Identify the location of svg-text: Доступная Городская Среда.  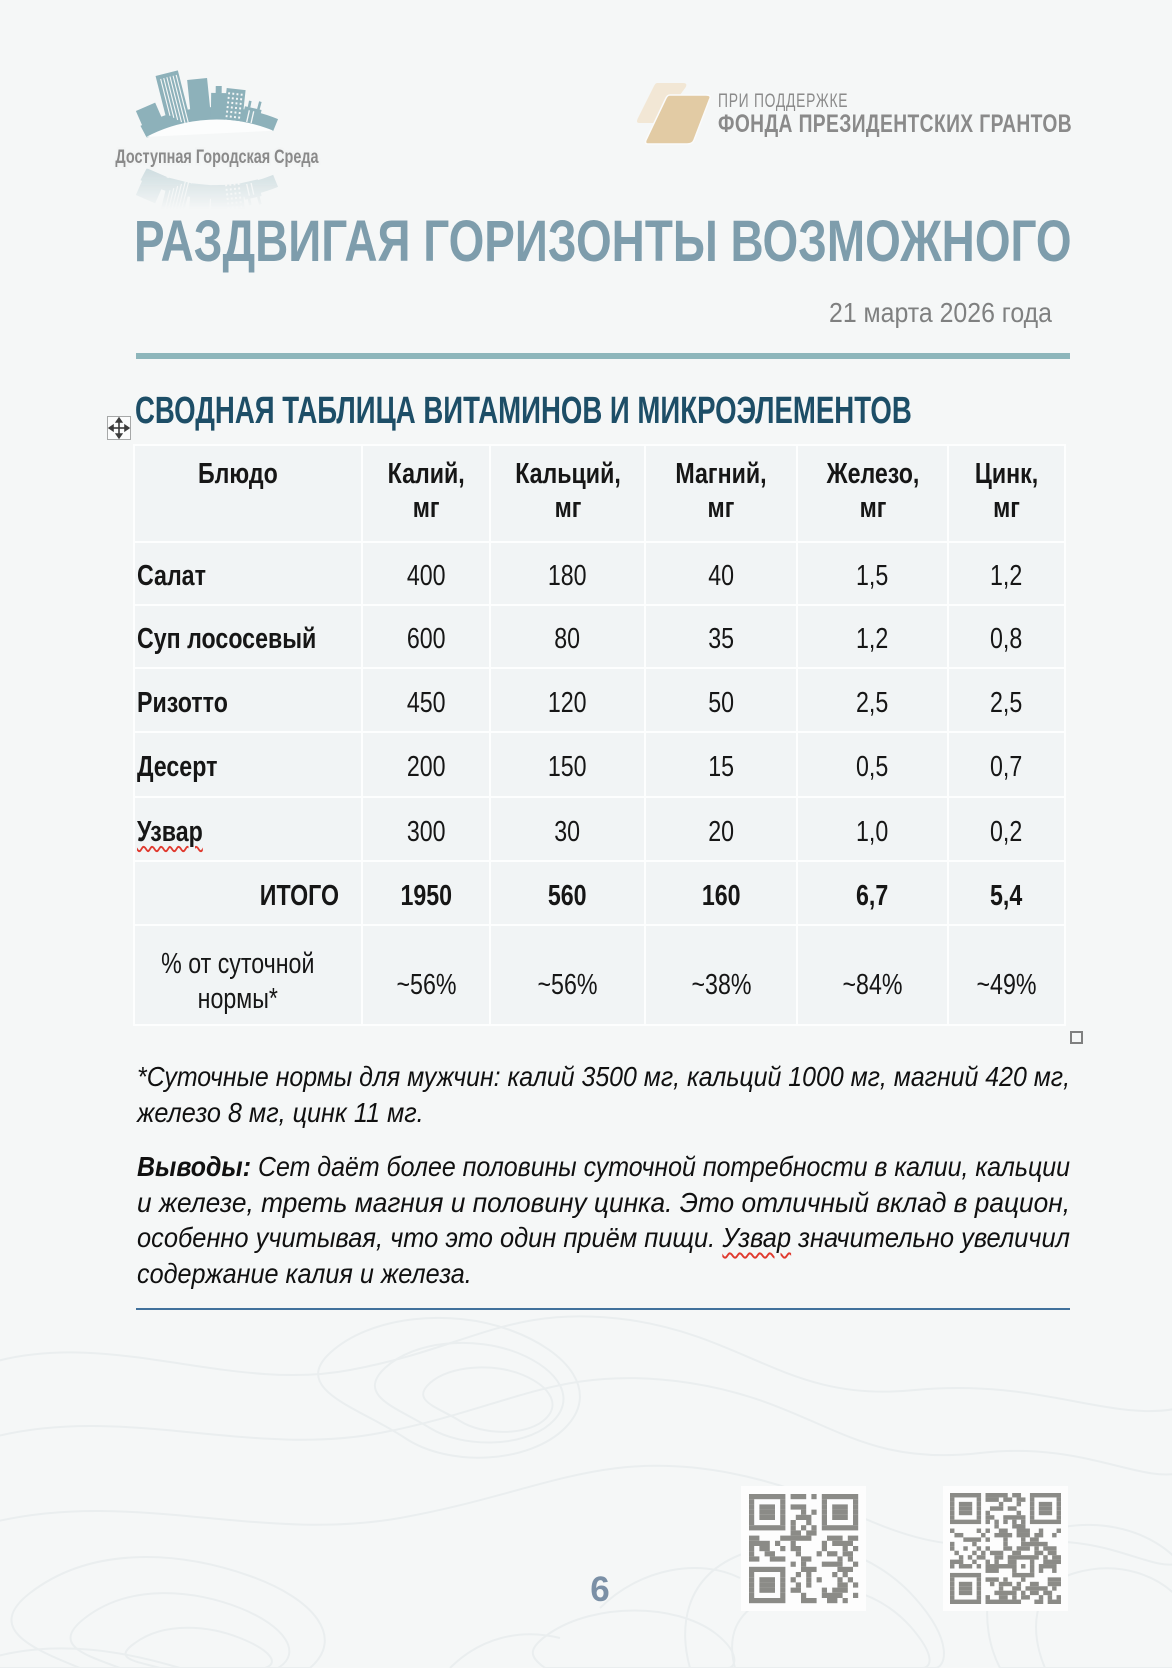
(217, 156).